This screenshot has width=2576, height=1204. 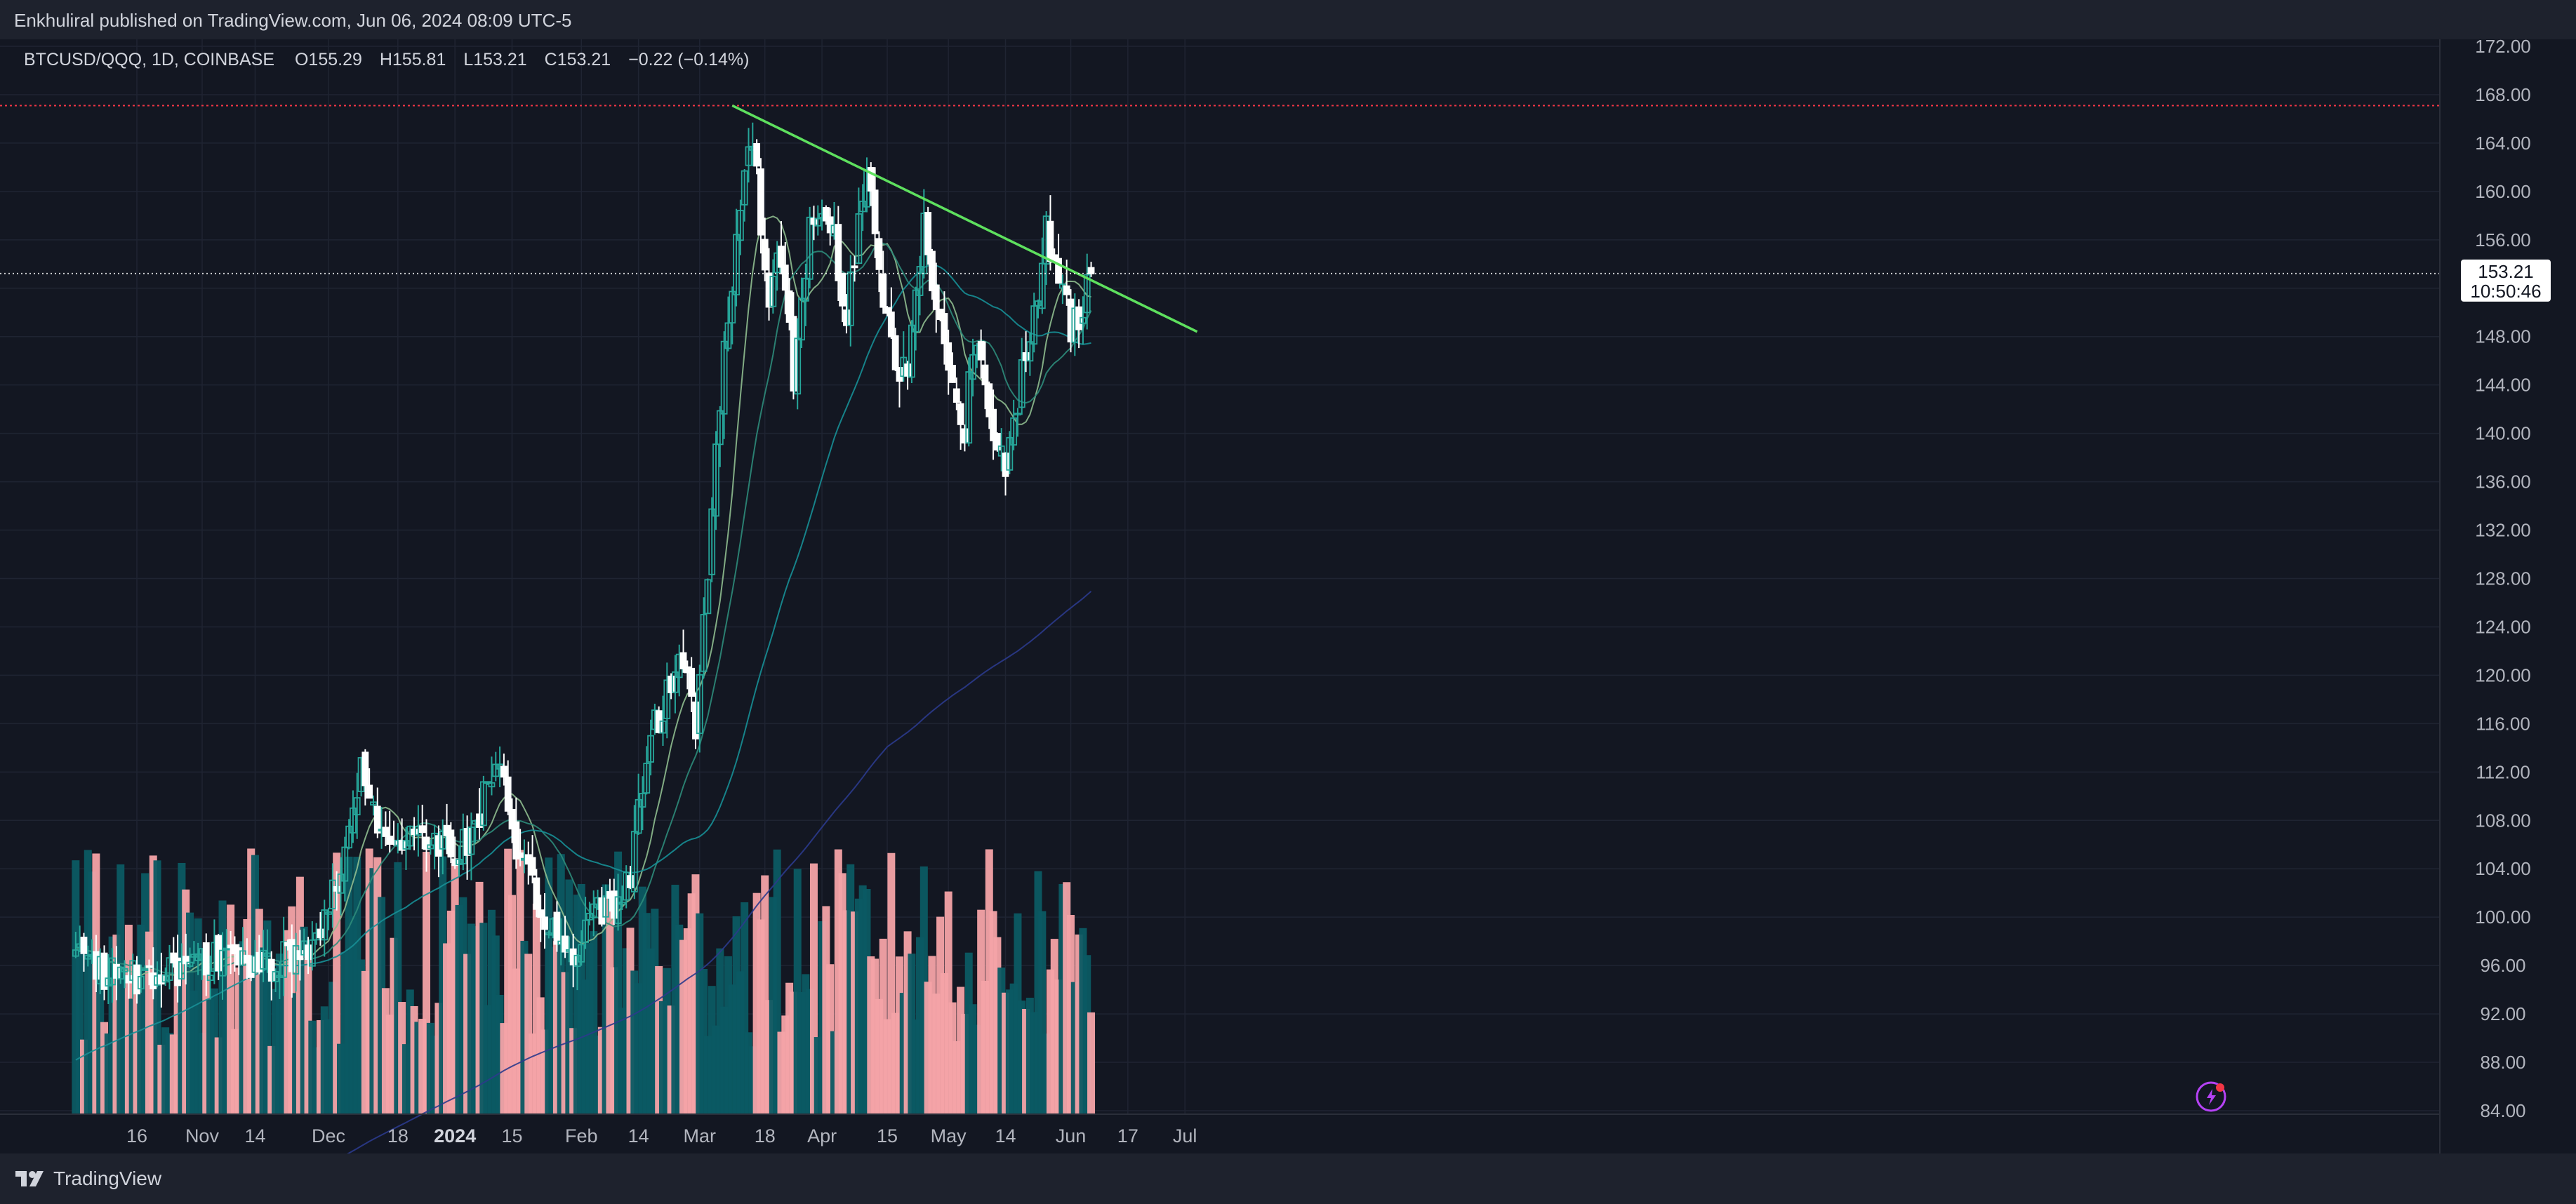 What do you see at coordinates (88, 1179) in the screenshot?
I see `tradingview-brand: TradingView` at bounding box center [88, 1179].